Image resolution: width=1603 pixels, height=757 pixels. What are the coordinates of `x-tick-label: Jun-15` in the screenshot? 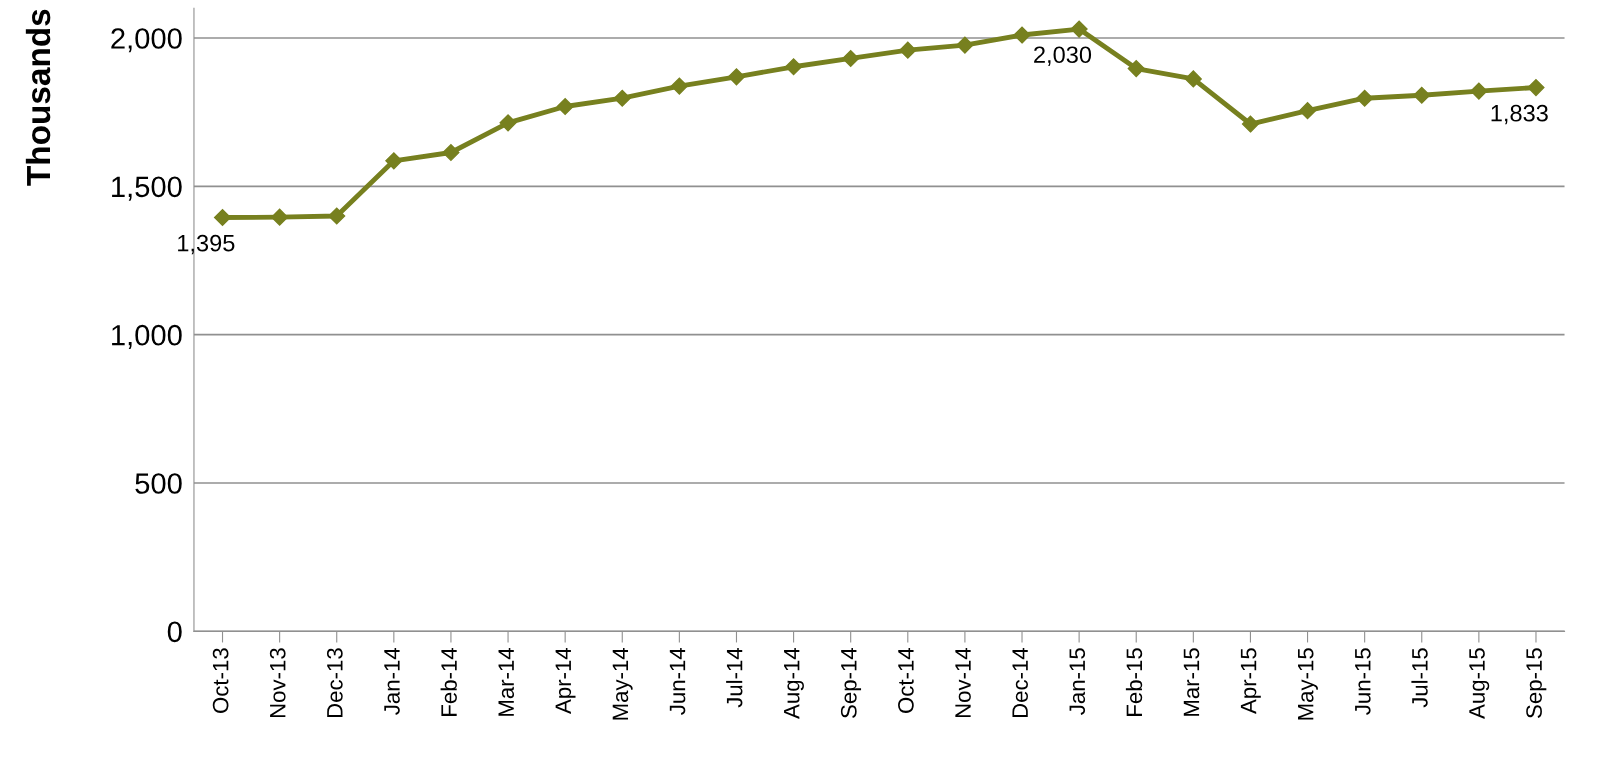 It's located at (1363, 681).